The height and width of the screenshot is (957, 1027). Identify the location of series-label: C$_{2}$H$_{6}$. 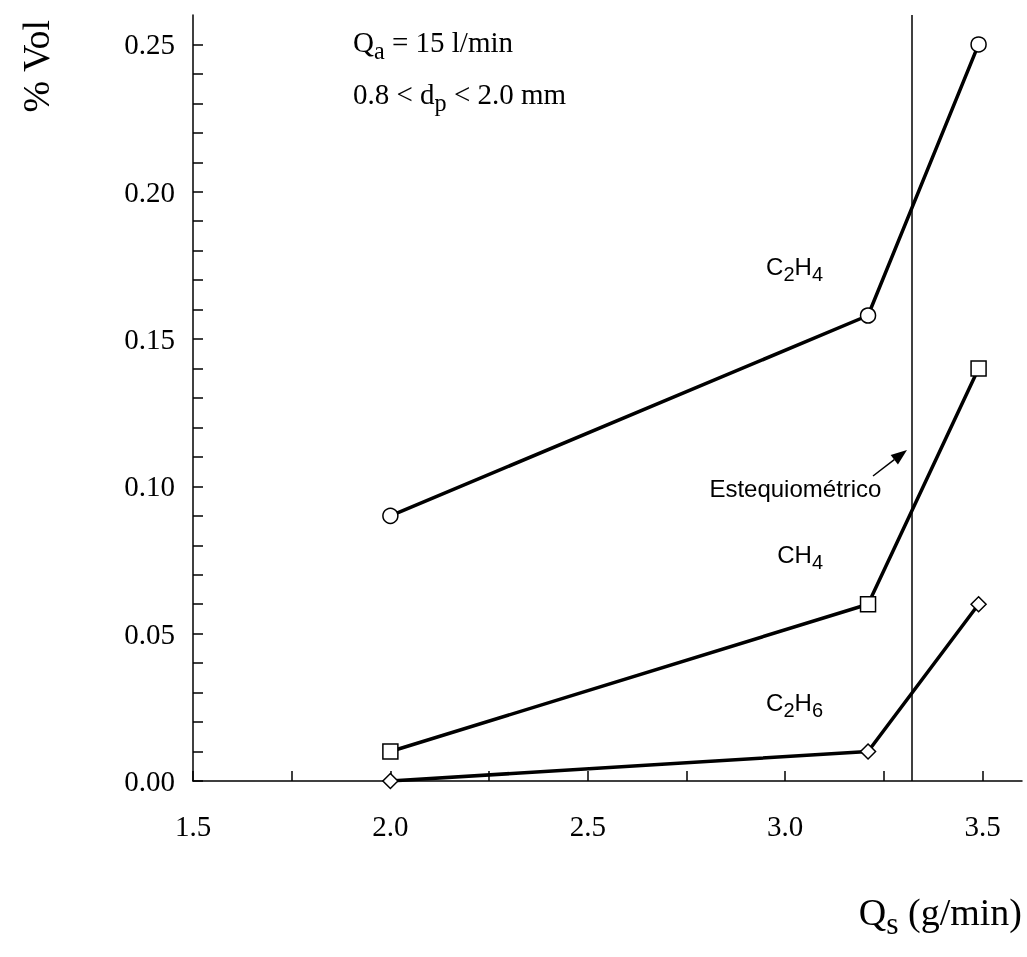
(795, 704).